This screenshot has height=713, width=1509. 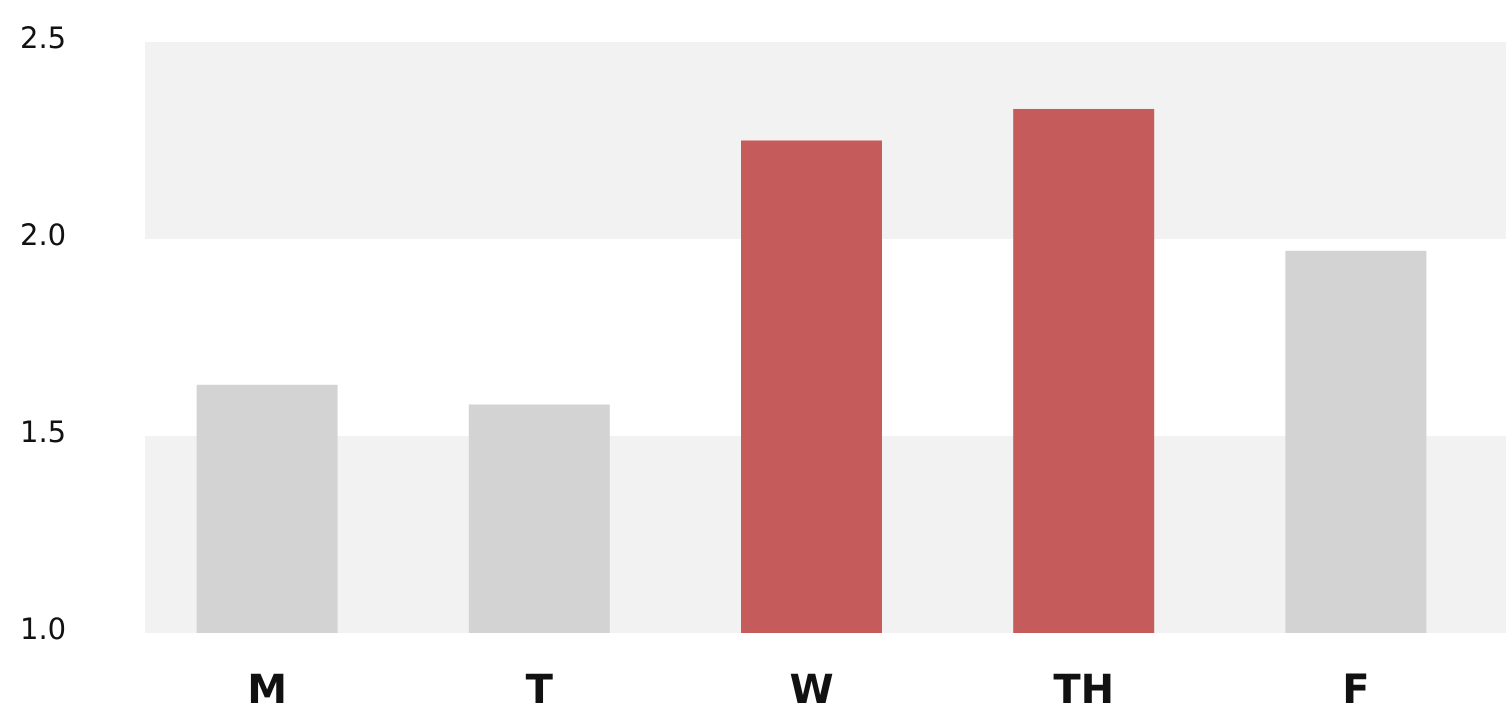 What do you see at coordinates (43, 235) in the screenshot?
I see `y-tick-label: 2.0` at bounding box center [43, 235].